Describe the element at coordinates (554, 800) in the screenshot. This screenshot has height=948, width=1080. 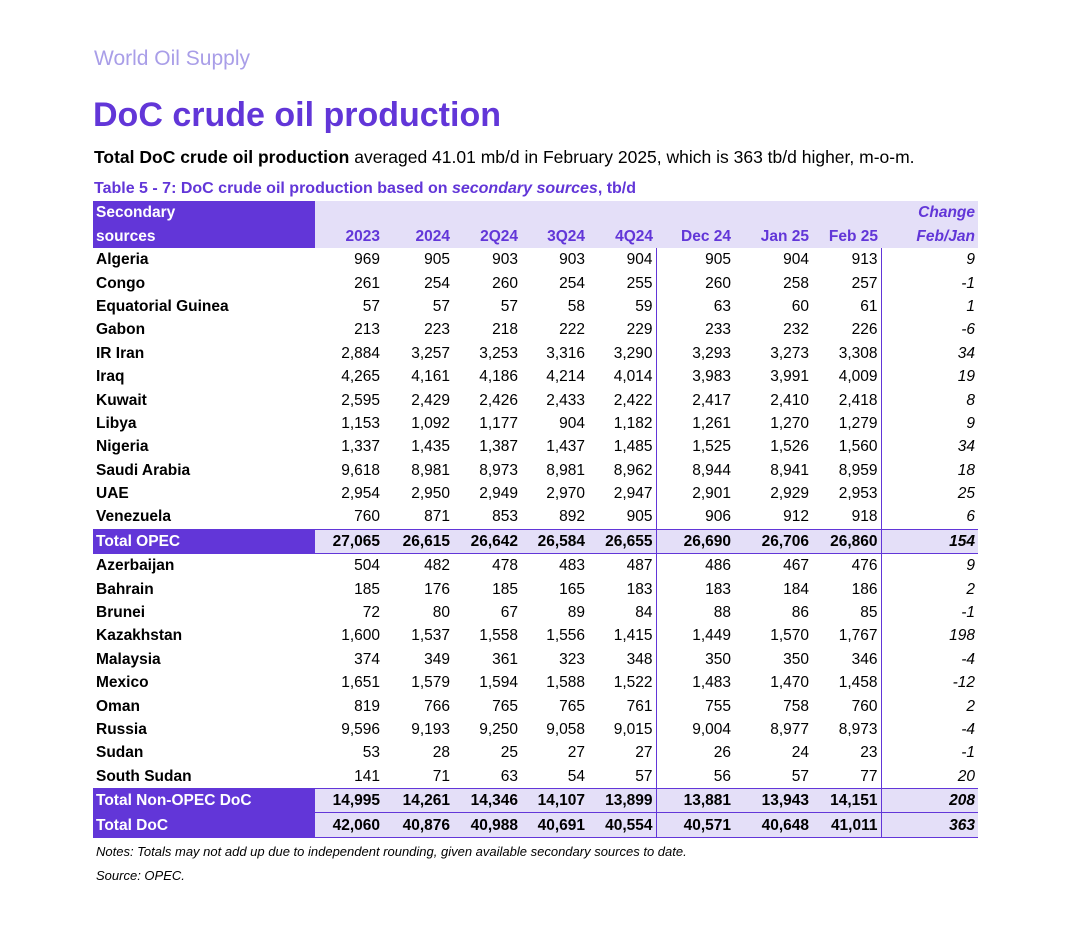
I see `value-cell: 14,107` at that location.